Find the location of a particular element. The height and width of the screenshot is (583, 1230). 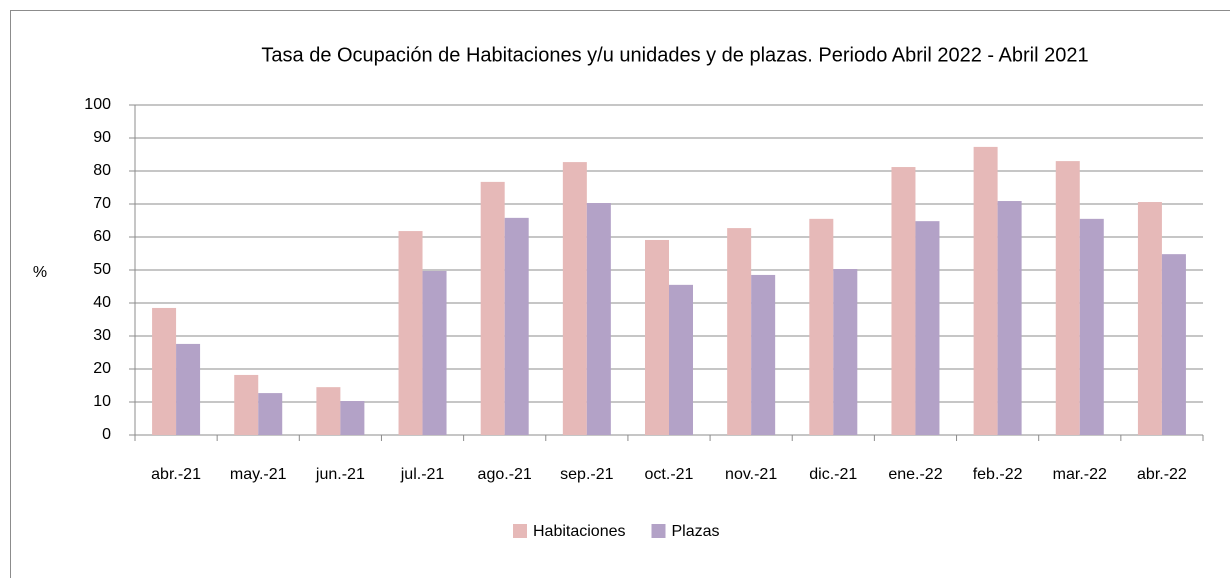

y-tick-label: 0 is located at coordinates (106, 434).